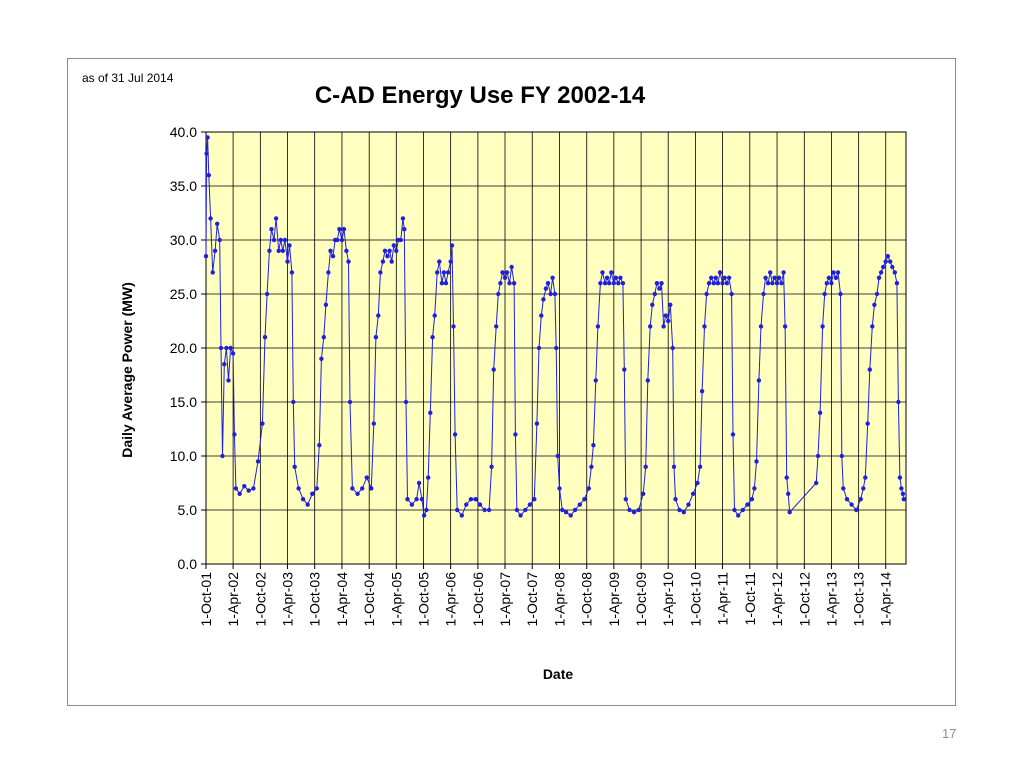  What do you see at coordinates (183, 402) in the screenshot?
I see `y-tick-label: 15.0` at bounding box center [183, 402].